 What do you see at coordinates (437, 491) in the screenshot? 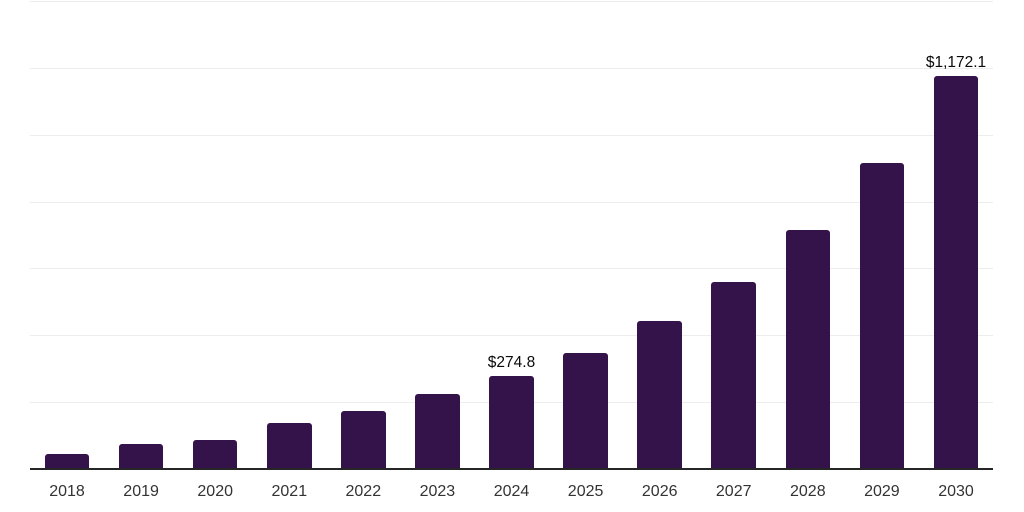
I see `x-tick-label-2023: 2023` at bounding box center [437, 491].